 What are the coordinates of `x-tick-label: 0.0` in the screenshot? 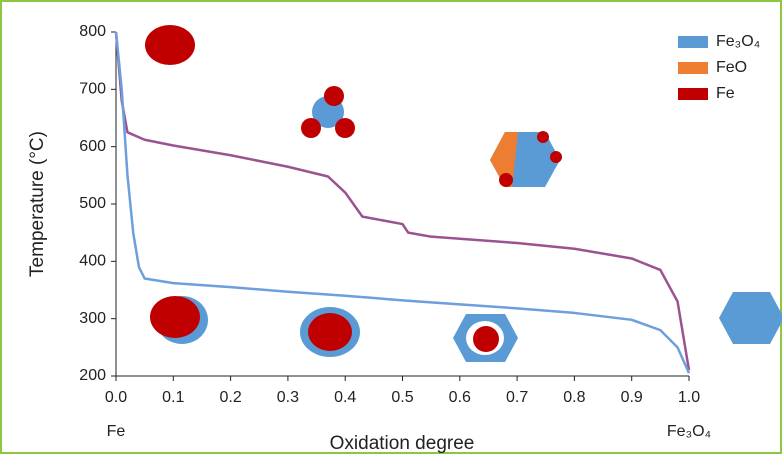 It's located at (116, 397).